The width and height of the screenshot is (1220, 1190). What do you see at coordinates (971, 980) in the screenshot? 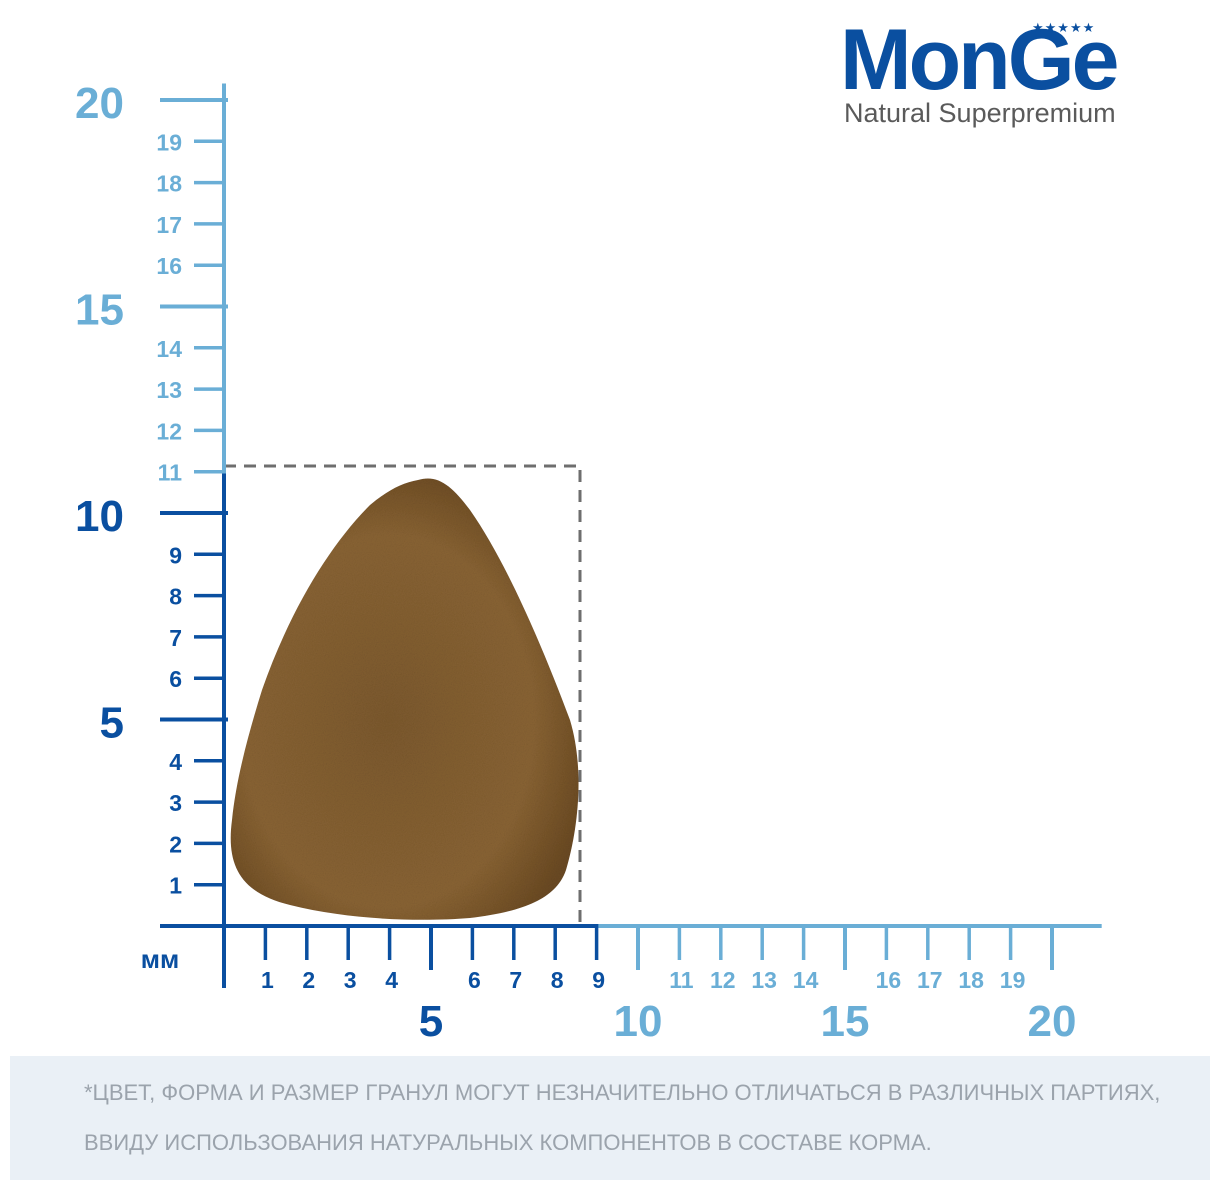
I see `horizontal-tick-label: 18` at bounding box center [971, 980].